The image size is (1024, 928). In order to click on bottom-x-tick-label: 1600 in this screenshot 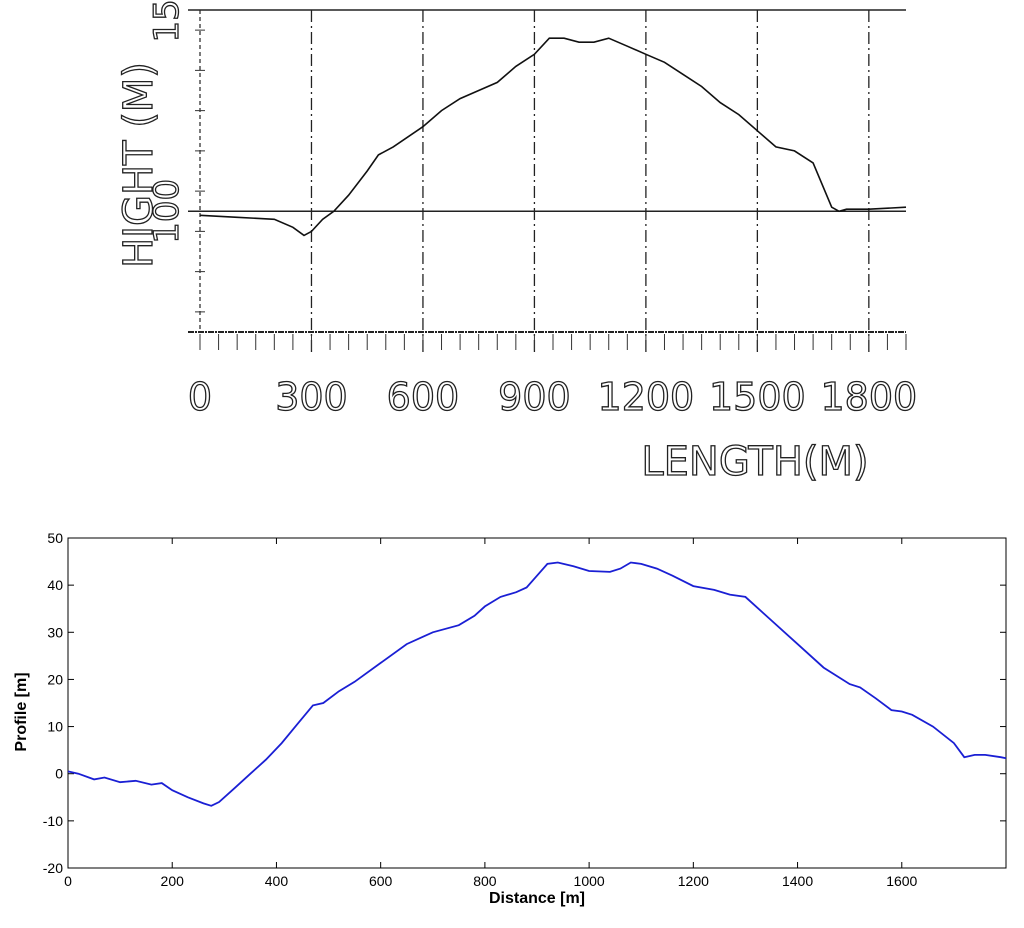, I will do `click(901, 881)`.